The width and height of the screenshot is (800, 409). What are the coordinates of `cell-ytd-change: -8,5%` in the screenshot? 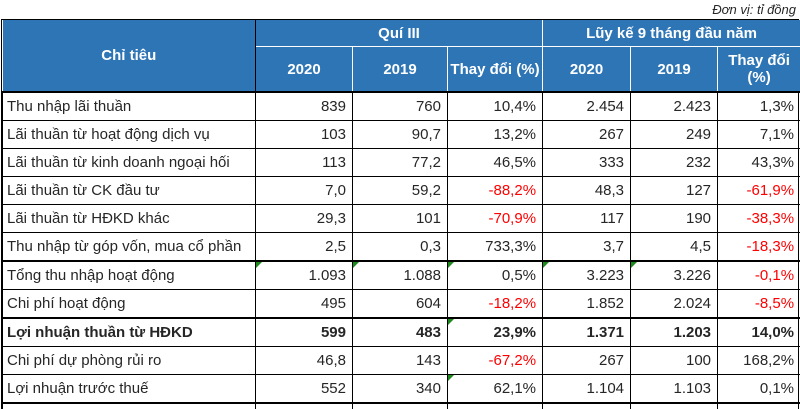 It's located at (758, 304).